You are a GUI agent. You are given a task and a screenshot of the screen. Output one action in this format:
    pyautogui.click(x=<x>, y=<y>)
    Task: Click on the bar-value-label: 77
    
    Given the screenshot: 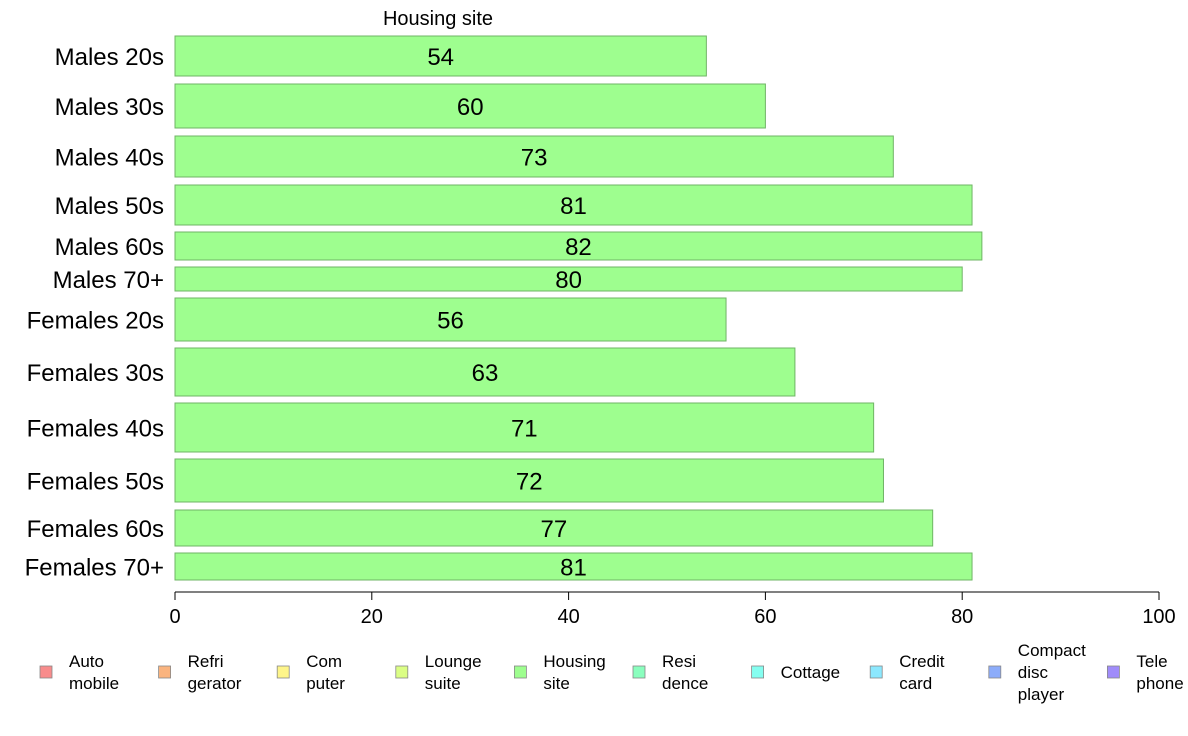 What is the action you would take?
    pyautogui.click(x=553, y=529)
    